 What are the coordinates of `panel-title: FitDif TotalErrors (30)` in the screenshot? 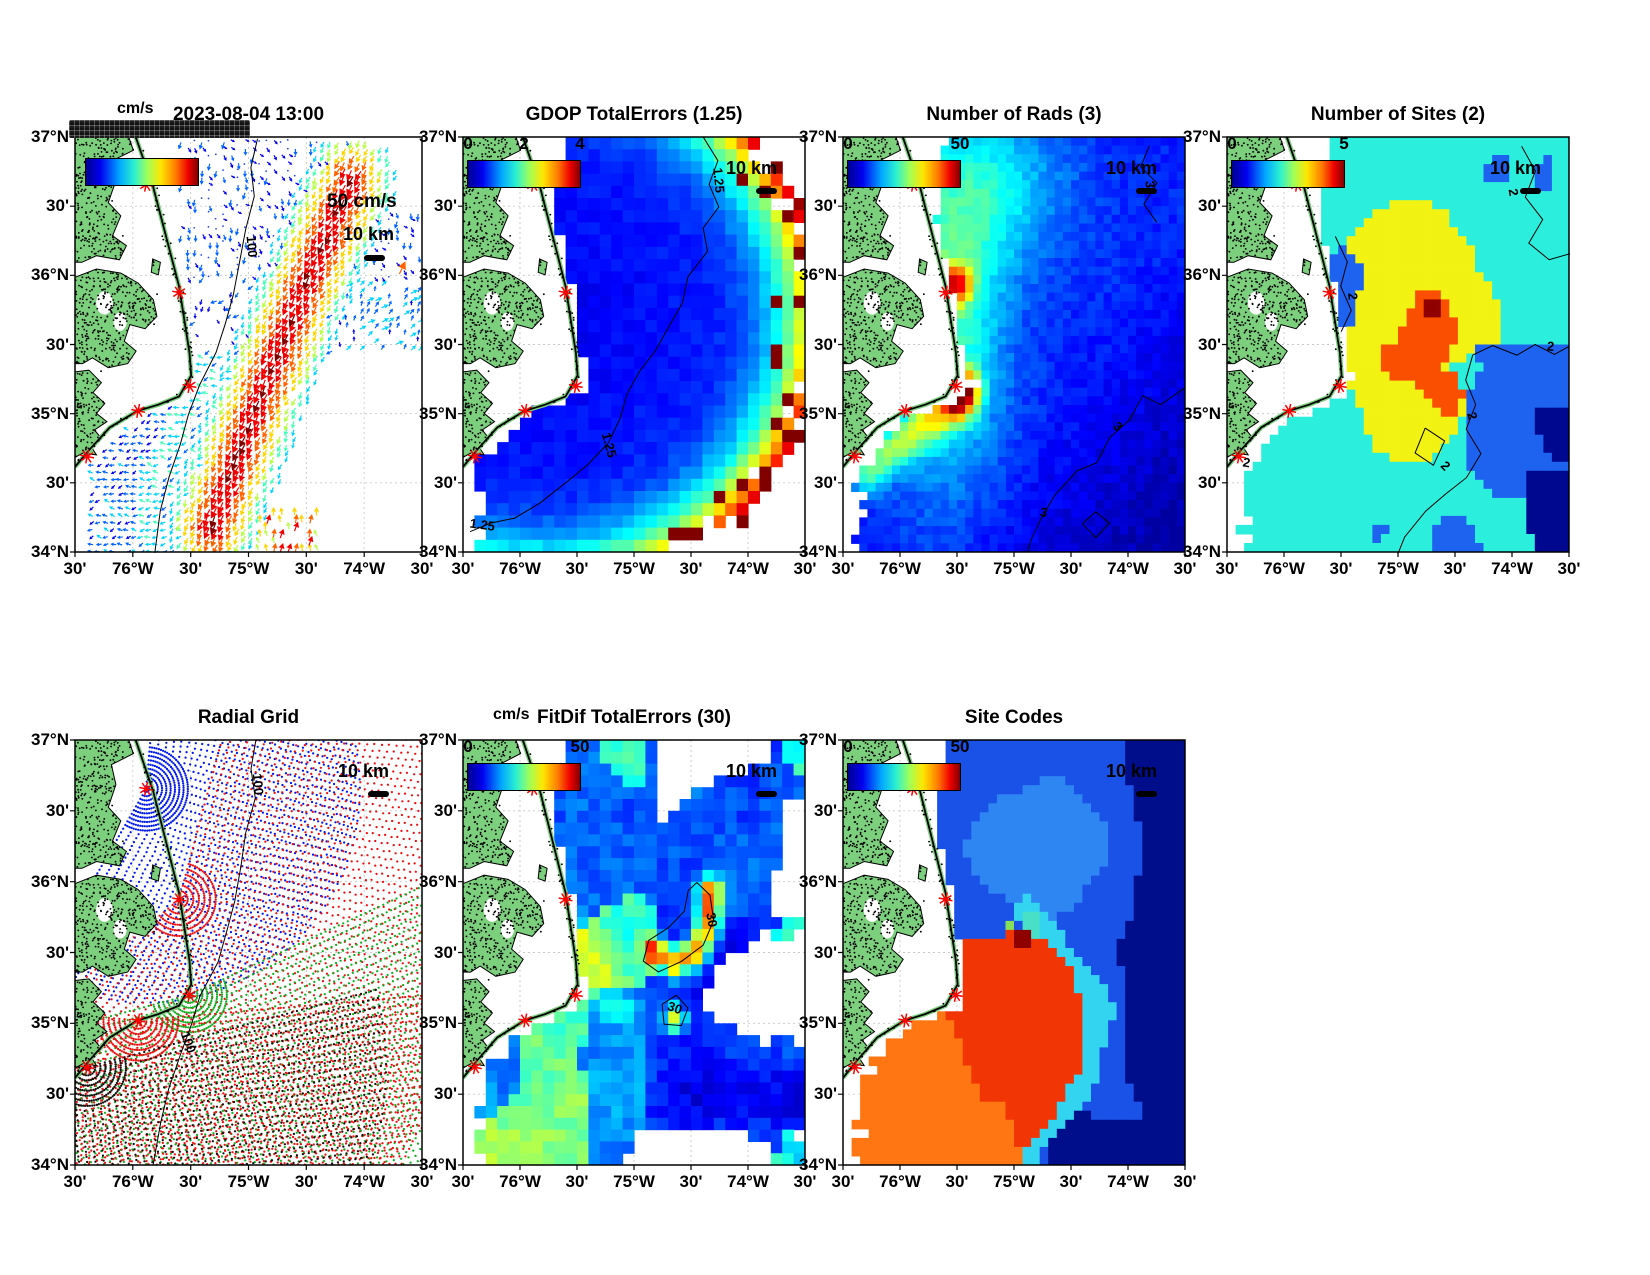 It's located at (634, 717).